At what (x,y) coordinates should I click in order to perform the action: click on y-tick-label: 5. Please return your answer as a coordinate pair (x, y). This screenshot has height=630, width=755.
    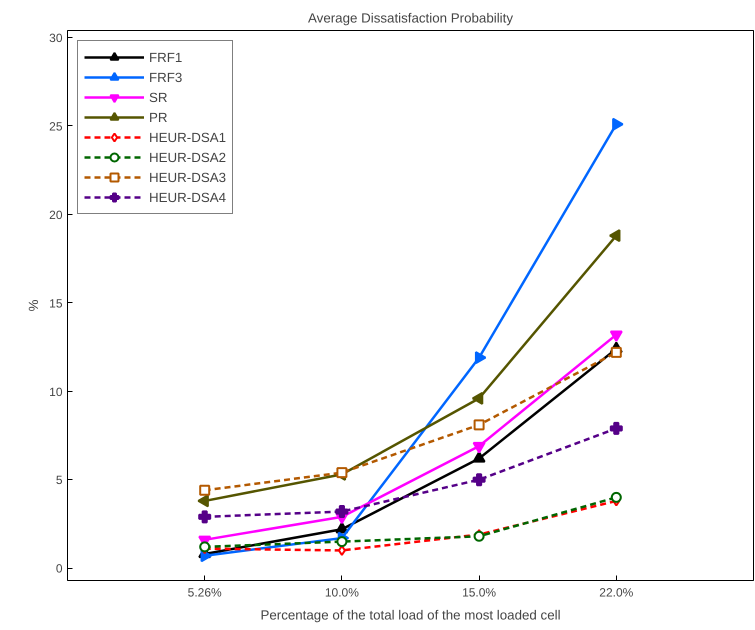
    Looking at the image, I should click on (59, 480).